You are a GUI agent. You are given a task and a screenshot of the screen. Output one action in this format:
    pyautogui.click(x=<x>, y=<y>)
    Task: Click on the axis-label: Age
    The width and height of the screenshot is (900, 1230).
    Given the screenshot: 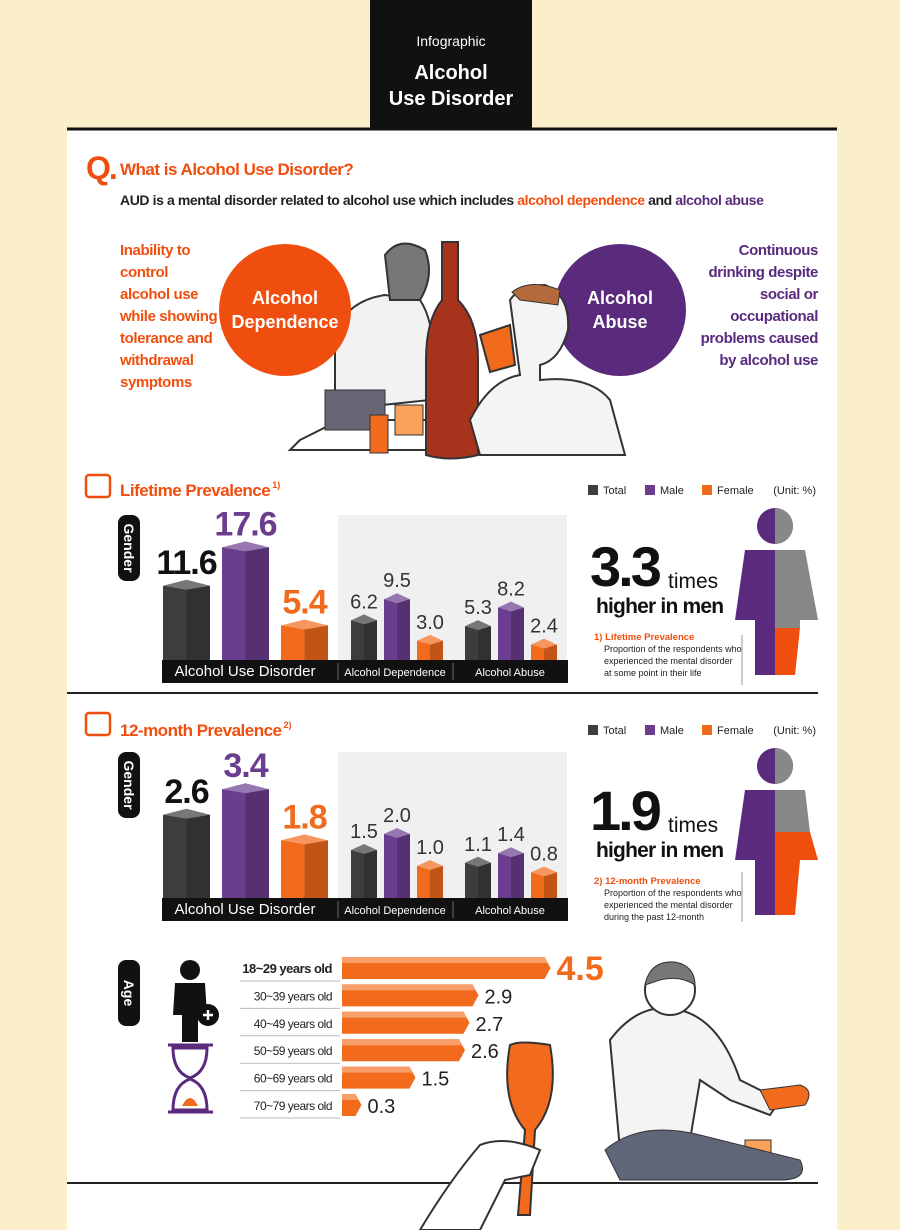 What is the action you would take?
    pyautogui.click(x=129, y=993)
    